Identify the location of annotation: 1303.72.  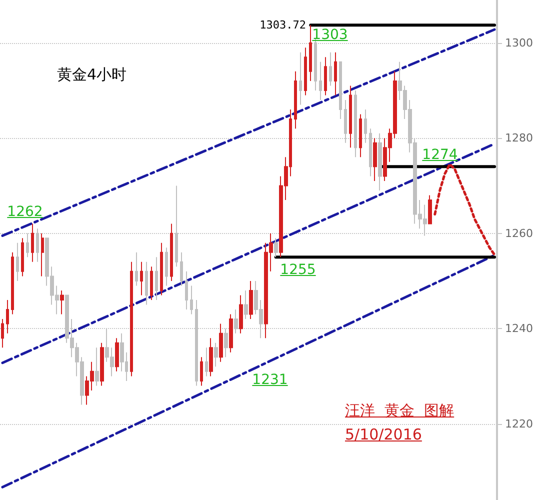
(283, 25).